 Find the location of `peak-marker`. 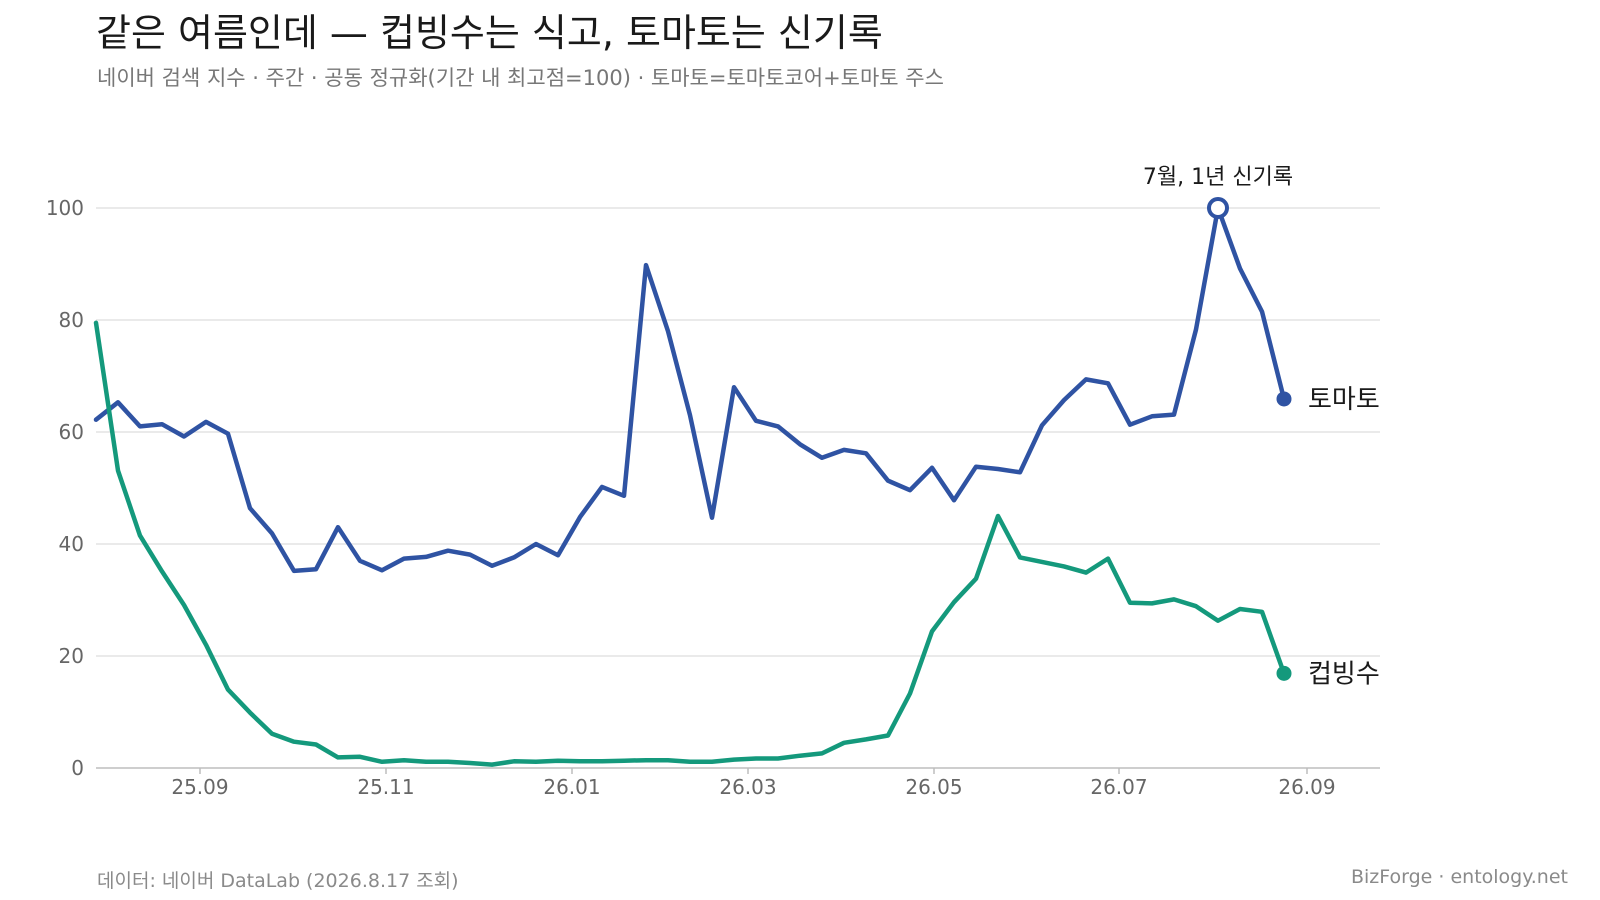

peak-marker is located at coordinates (1218, 208).